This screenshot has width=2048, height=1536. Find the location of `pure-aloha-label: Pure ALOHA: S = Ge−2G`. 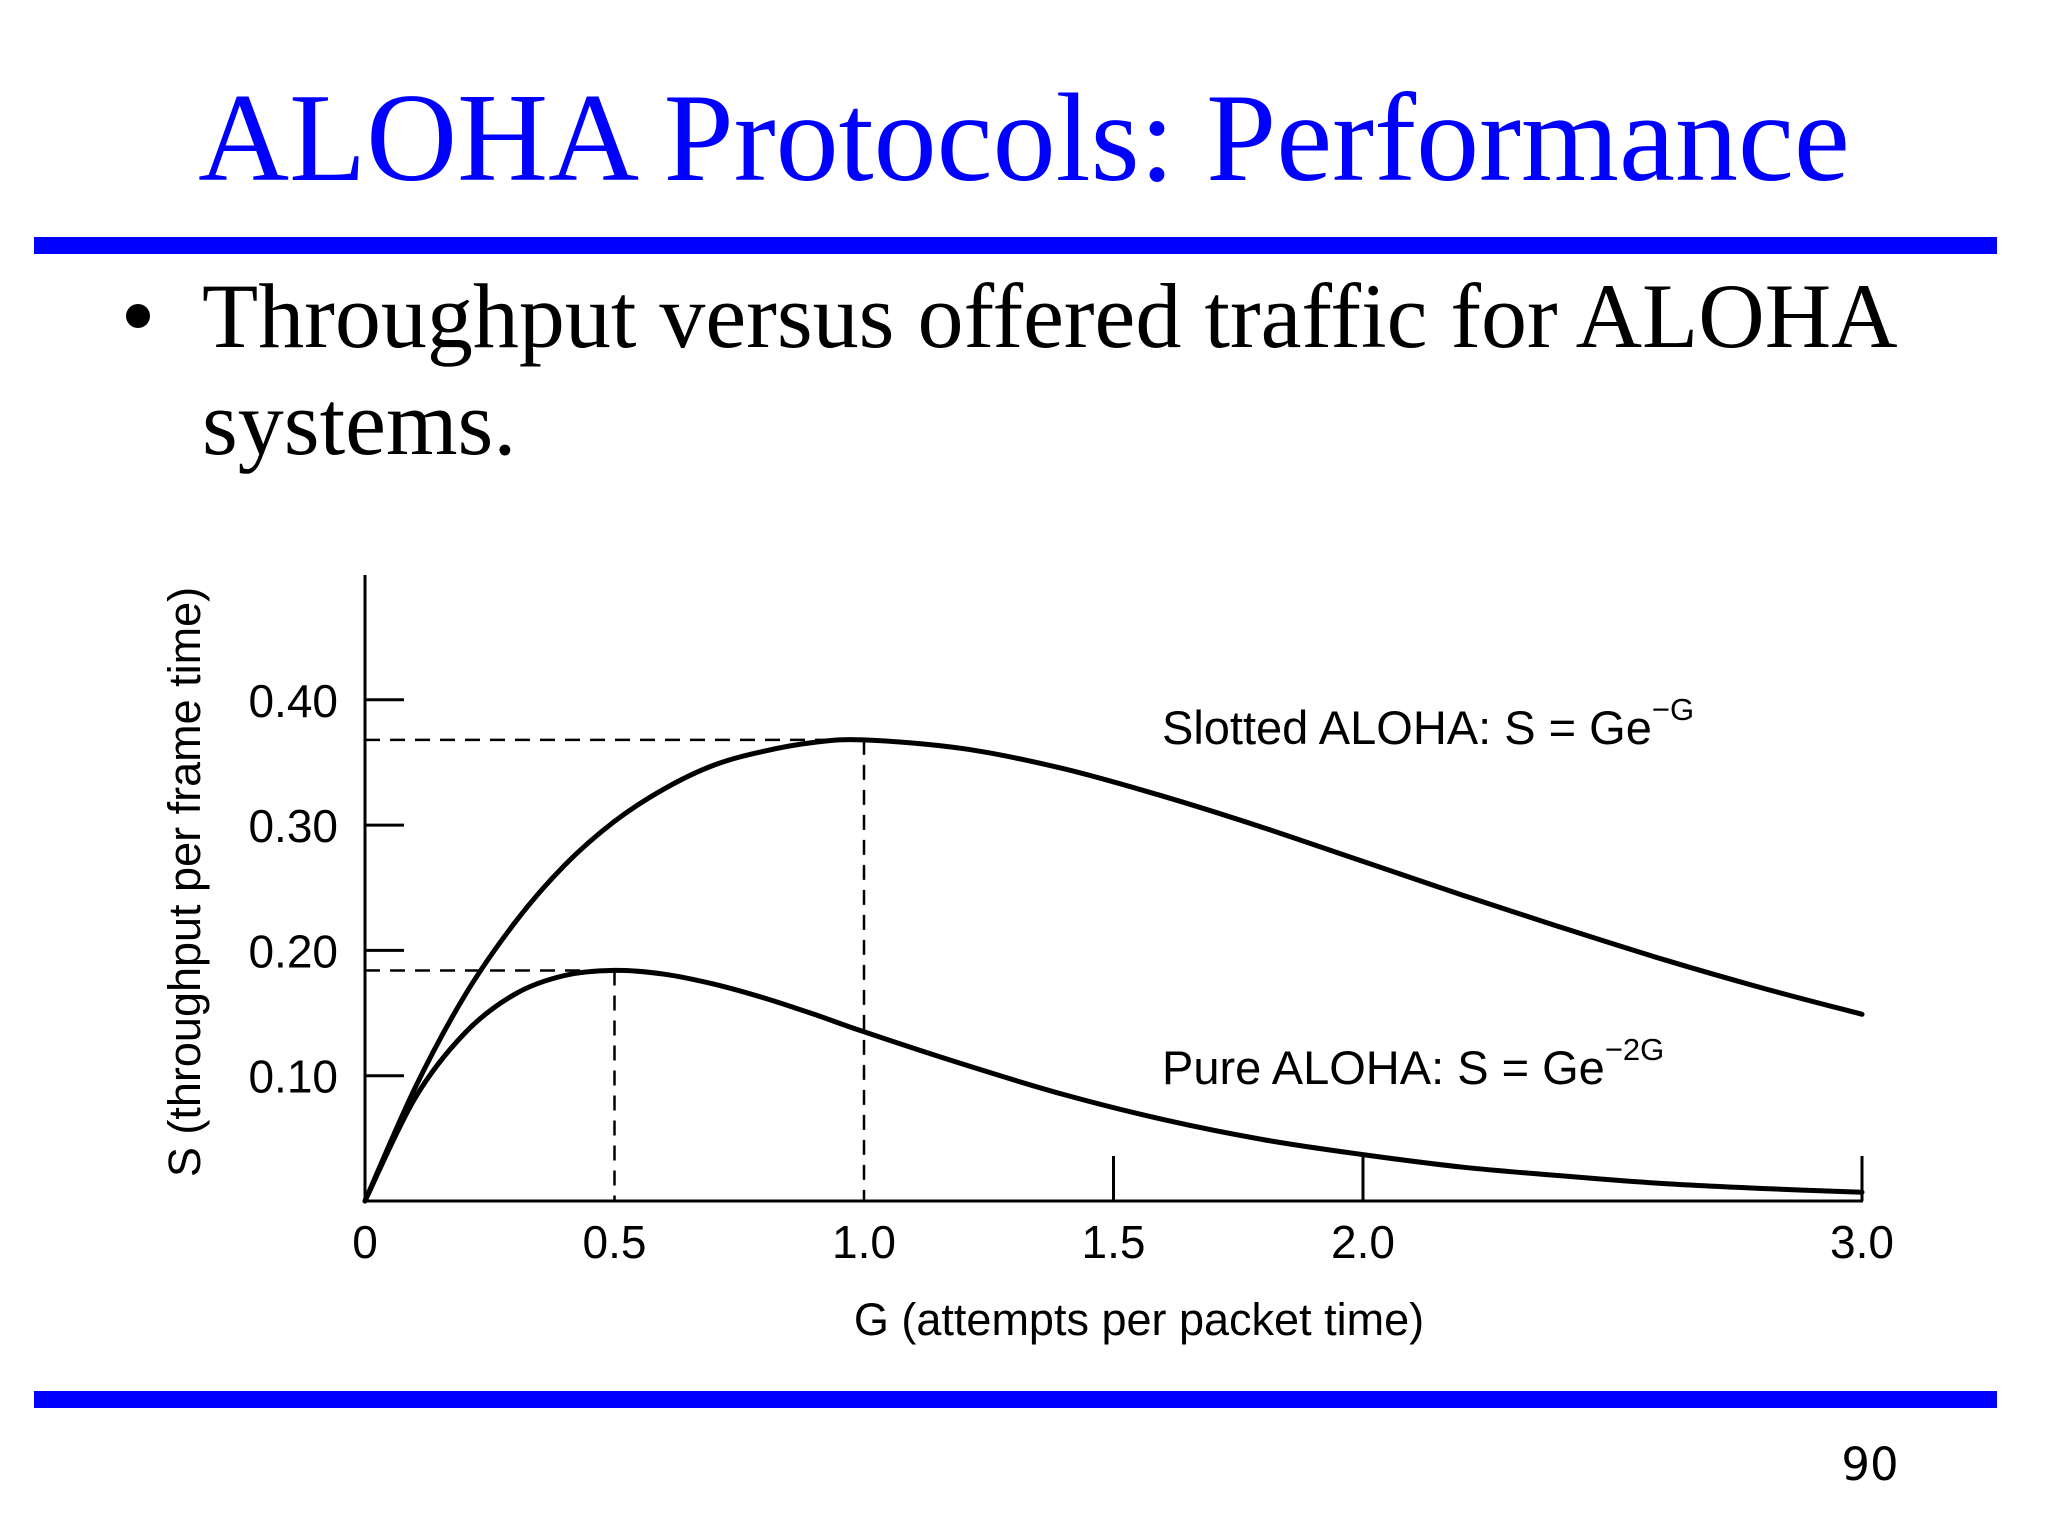

pure-aloha-label: Pure ALOHA: S = Ge−2G is located at coordinates (1413, 1063).